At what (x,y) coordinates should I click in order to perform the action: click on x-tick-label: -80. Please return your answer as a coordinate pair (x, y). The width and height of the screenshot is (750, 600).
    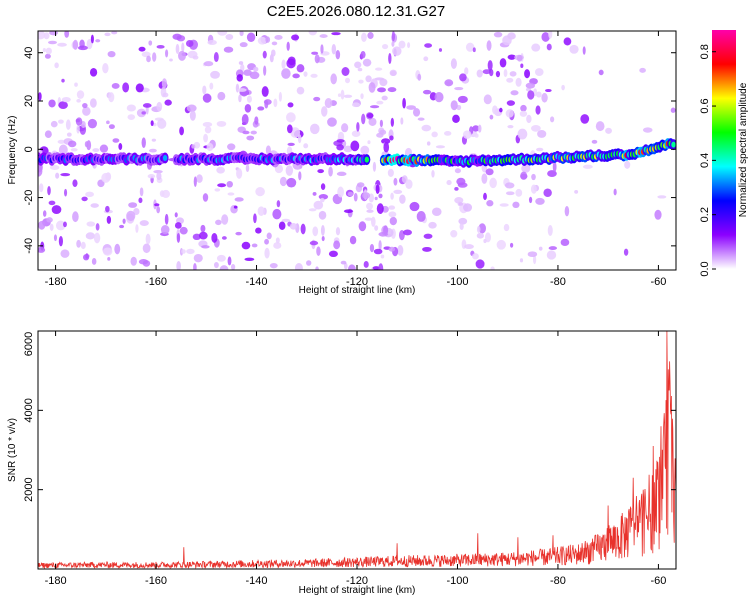
    Looking at the image, I should click on (558, 282).